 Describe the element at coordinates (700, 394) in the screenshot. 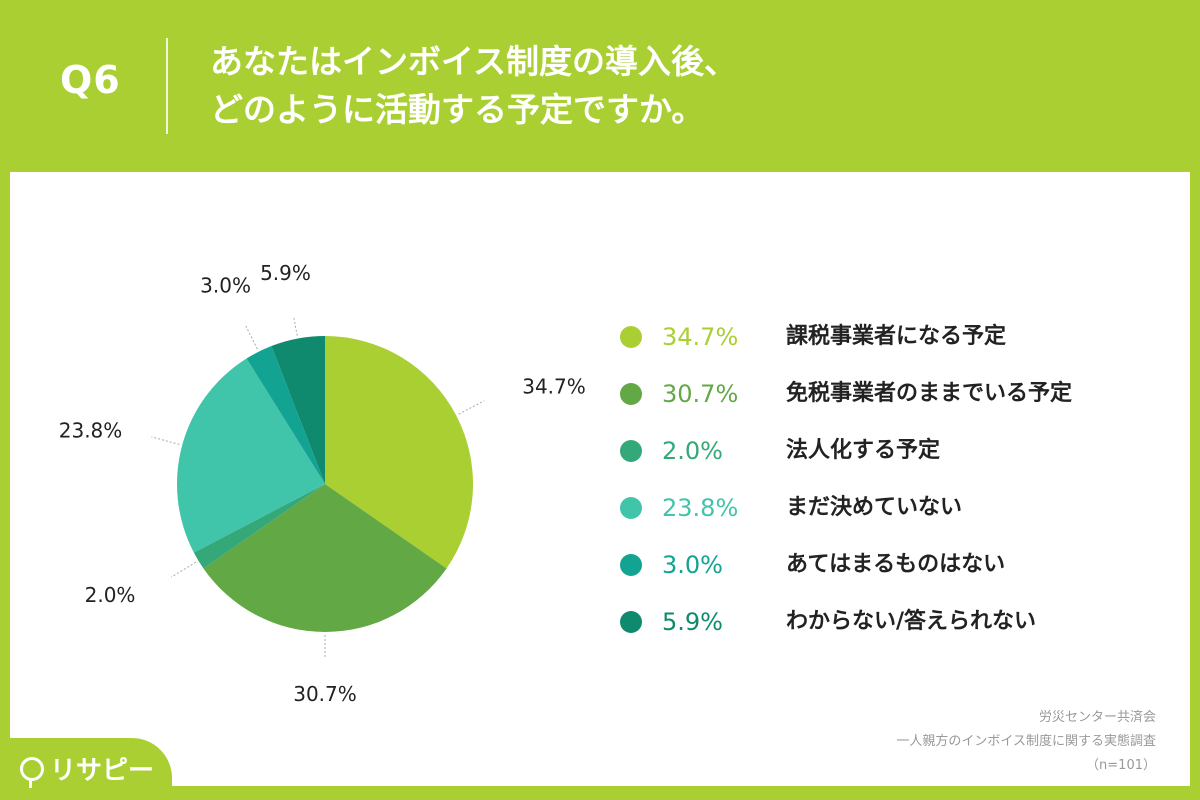

I see `legend-percent: 30.7%` at that location.